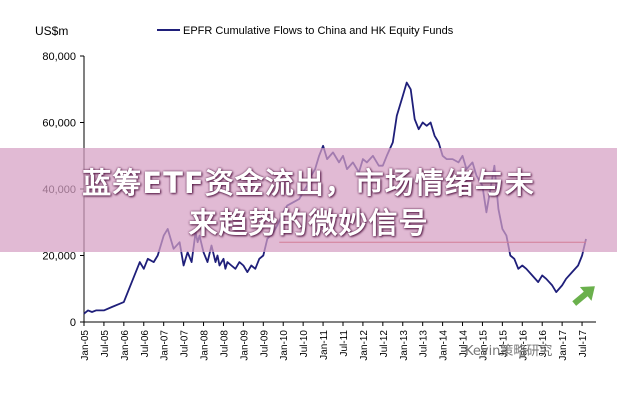 The image size is (617, 401). What do you see at coordinates (59, 57) in the screenshot?
I see `y-tick-label: 80,000` at bounding box center [59, 57].